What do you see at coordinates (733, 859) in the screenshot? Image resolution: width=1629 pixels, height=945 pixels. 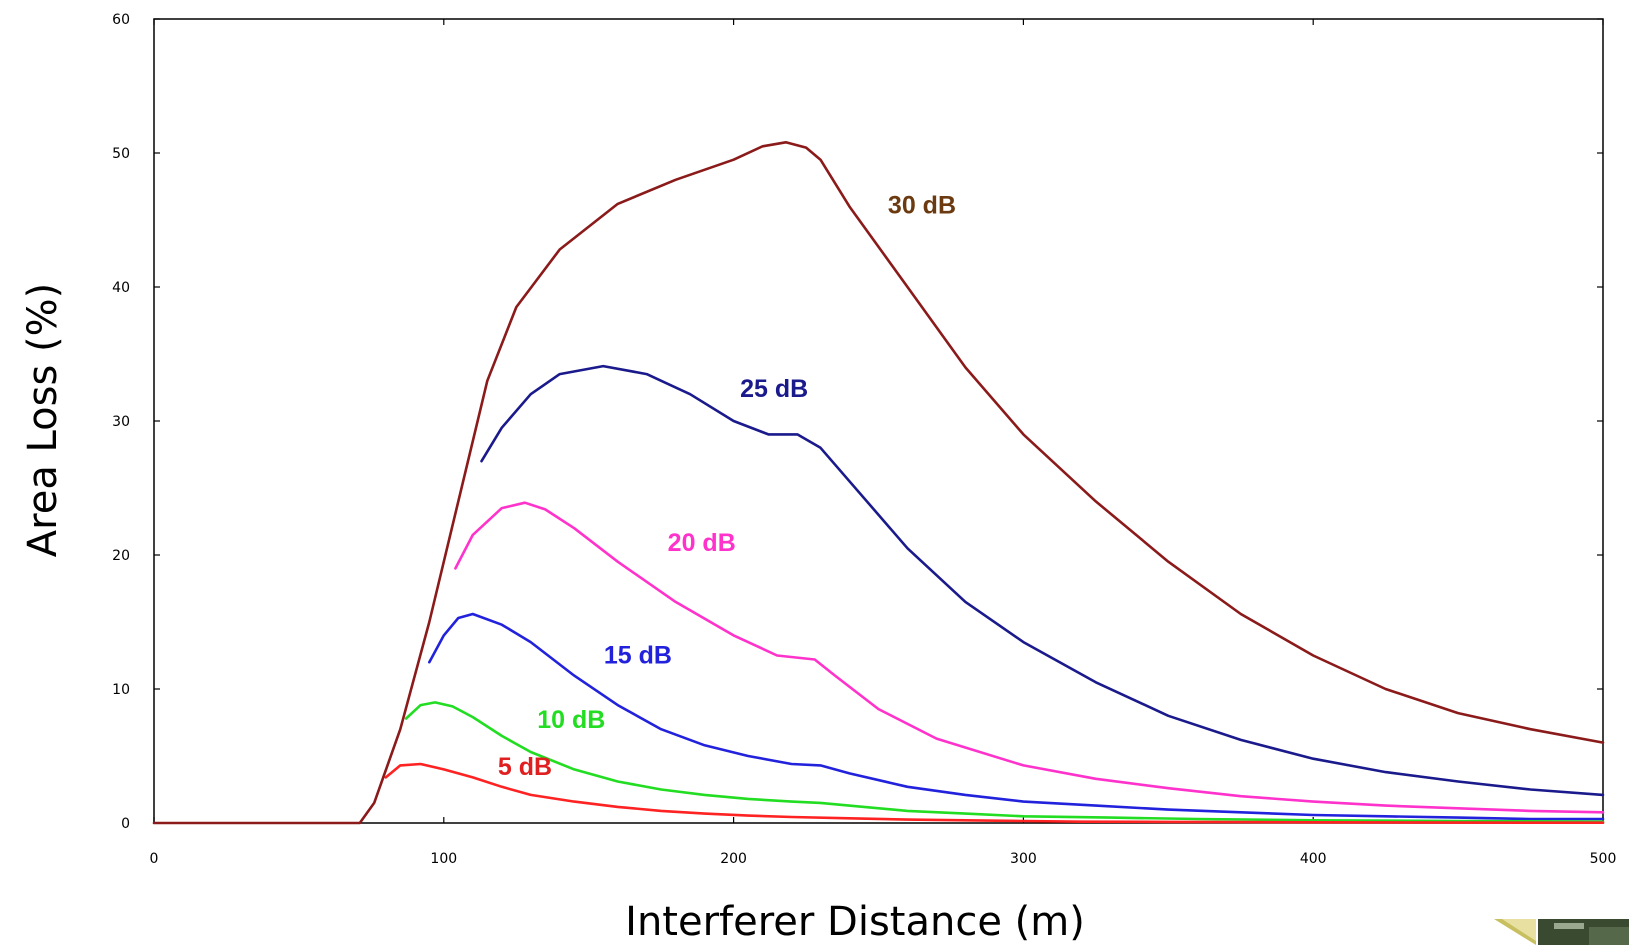 I see `x-tick-label: 200` at bounding box center [733, 859].